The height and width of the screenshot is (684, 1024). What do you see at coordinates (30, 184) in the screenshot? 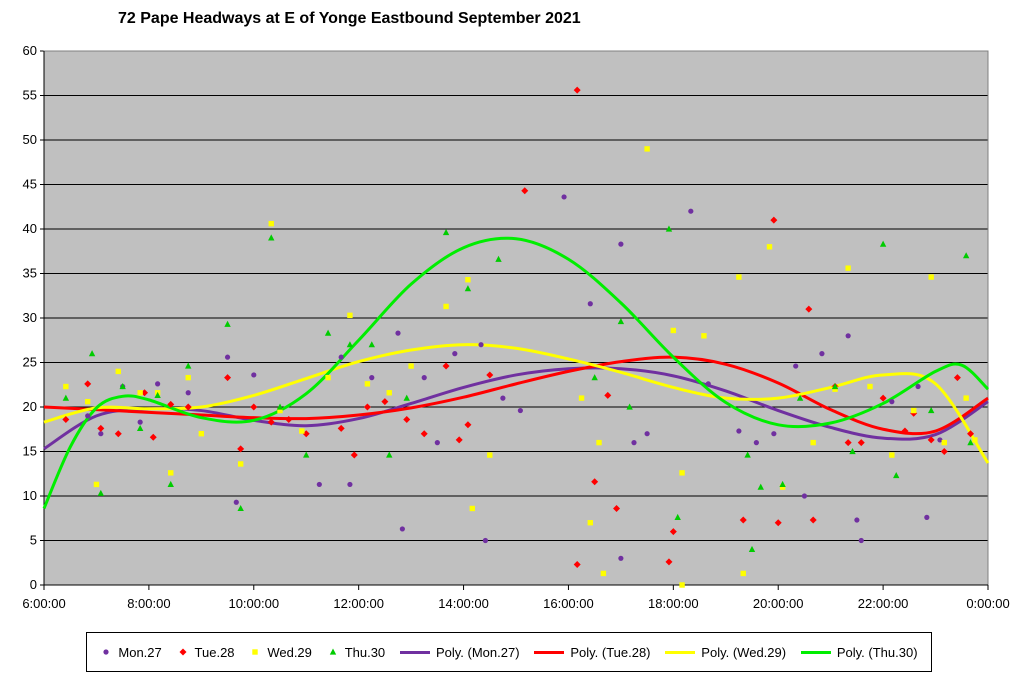
I see `y-tick-label: 45` at bounding box center [30, 184].